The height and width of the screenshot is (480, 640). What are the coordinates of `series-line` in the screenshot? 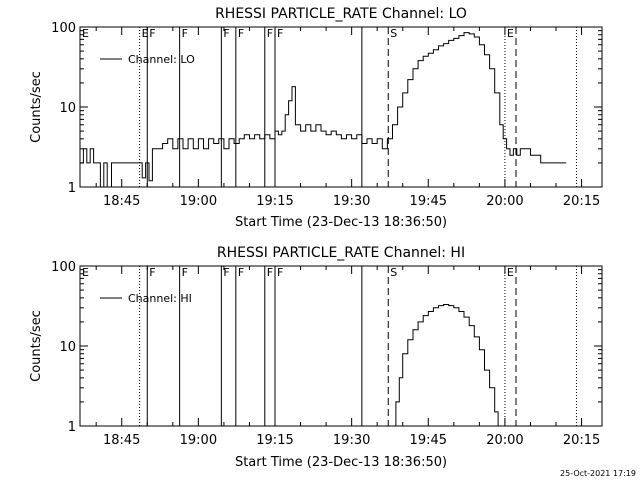 It's located at (445, 365).